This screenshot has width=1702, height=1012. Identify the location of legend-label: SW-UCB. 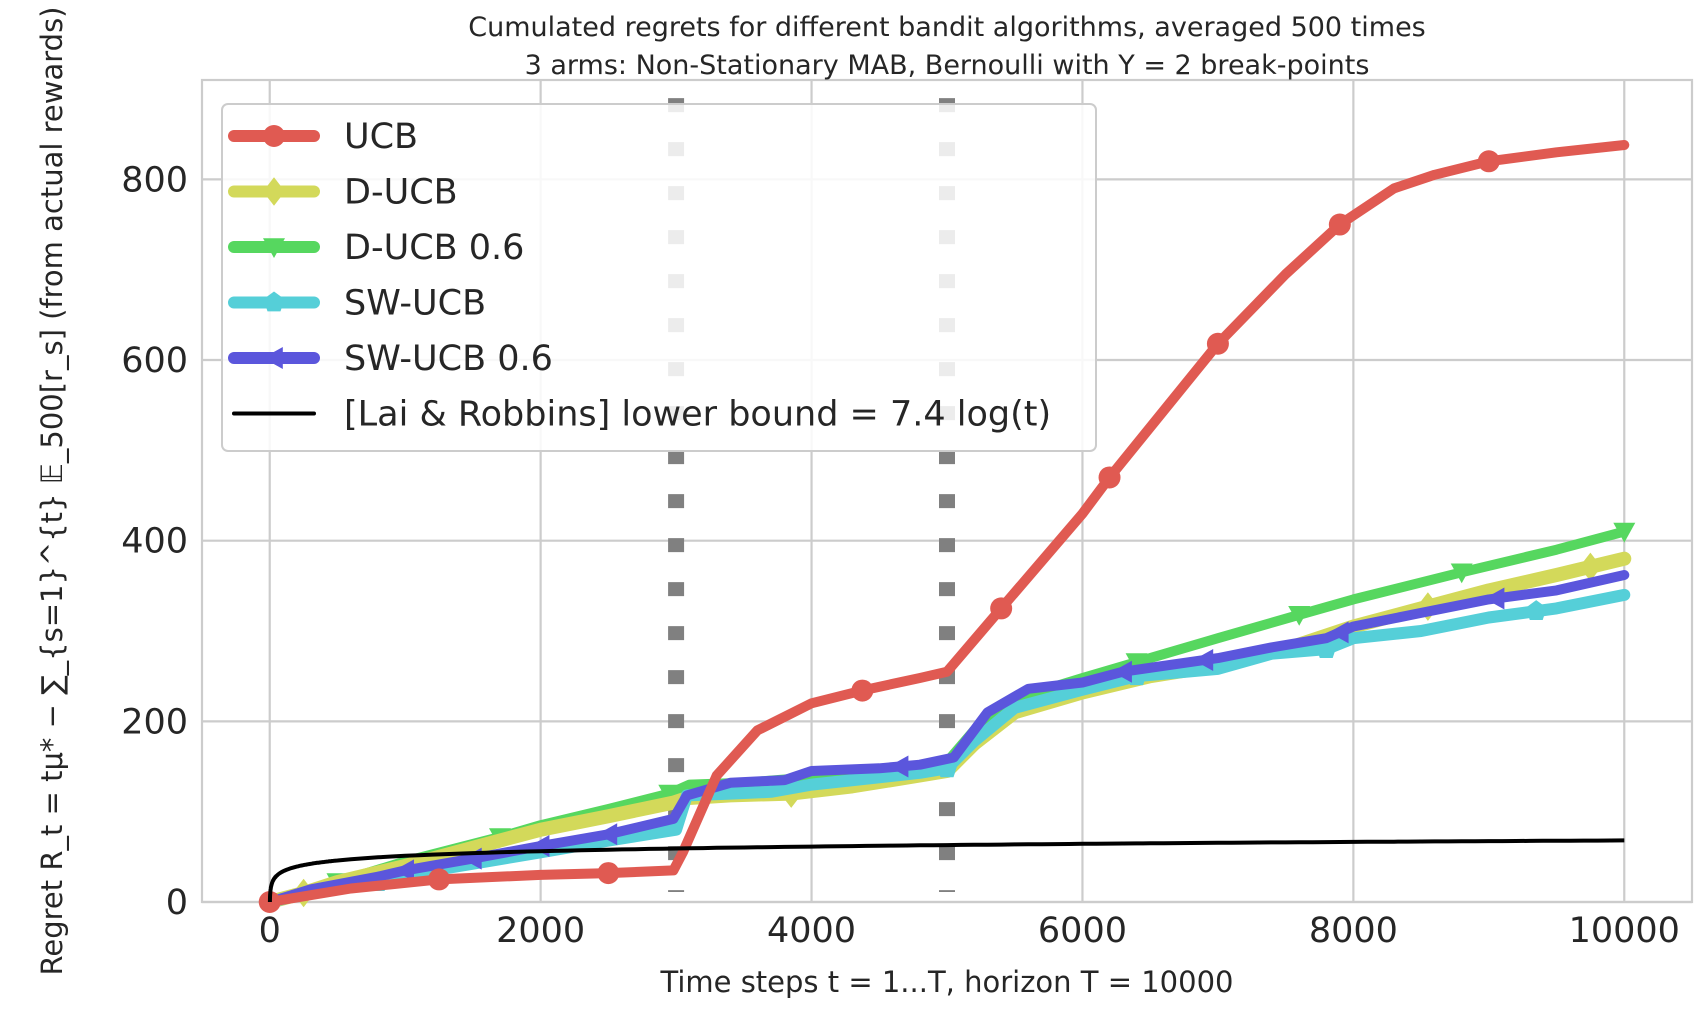
(415, 304).